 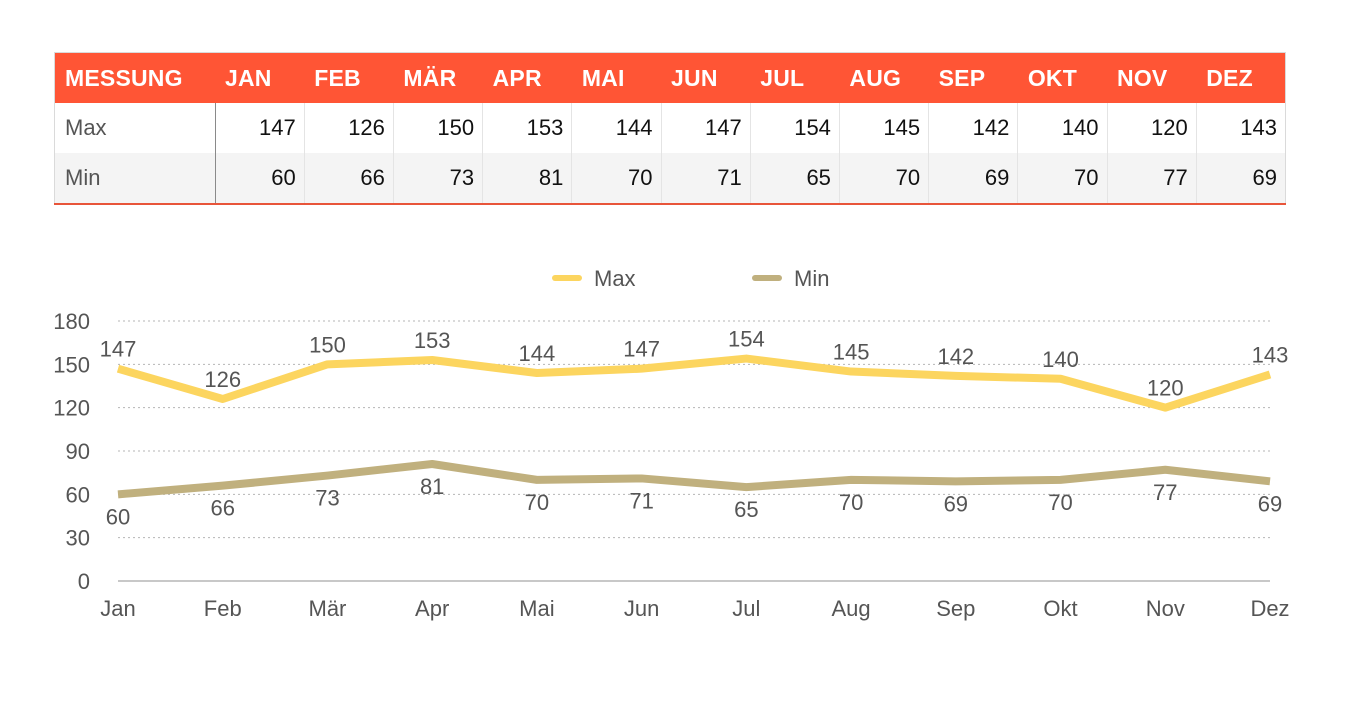 I want to click on header-month: SEP, so click(x=973, y=77).